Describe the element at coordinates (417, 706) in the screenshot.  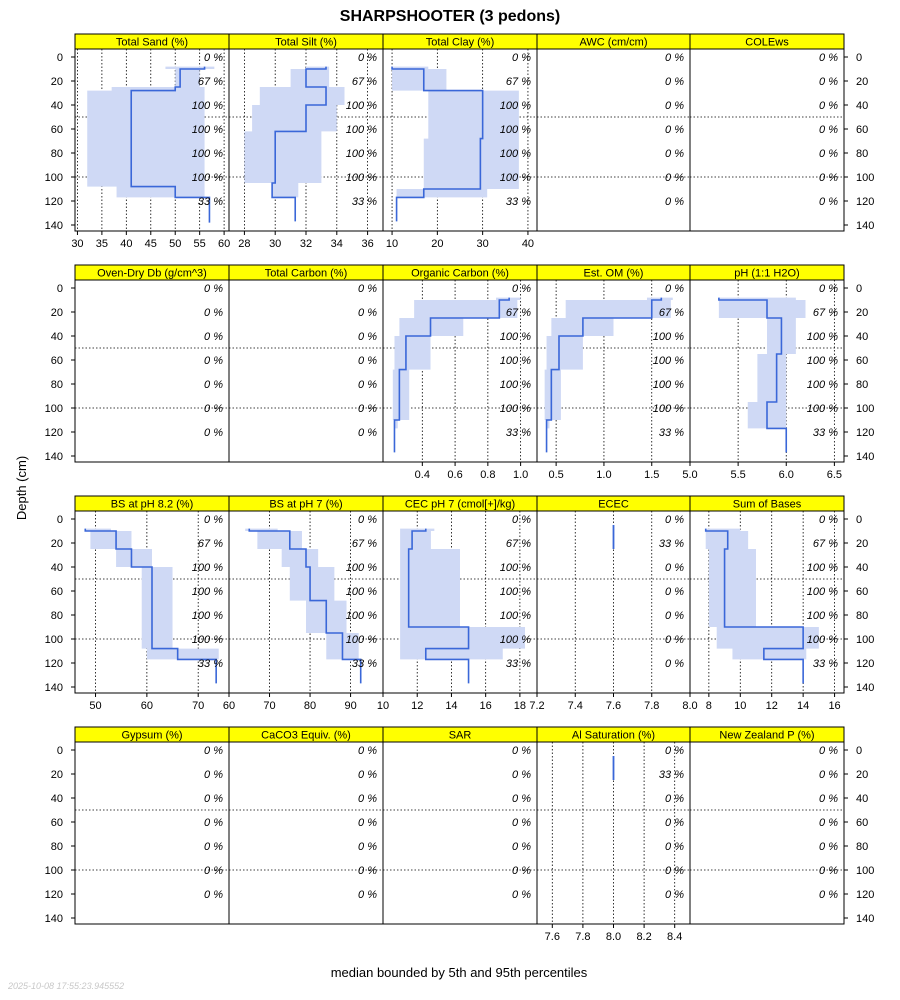
I see `x-tick-label: 12` at that location.